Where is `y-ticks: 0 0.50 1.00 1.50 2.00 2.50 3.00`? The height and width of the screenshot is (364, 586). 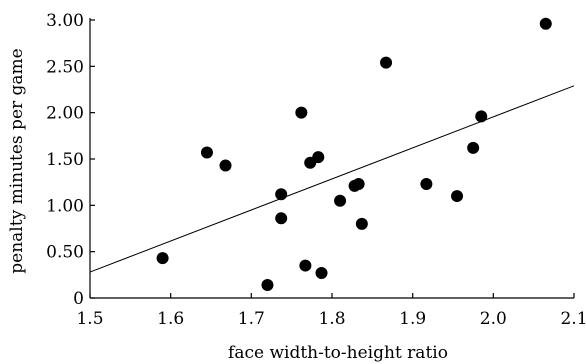 y-ticks: 0 0.50 1.00 1.50 2.00 2.50 3.00 is located at coordinates (70, 160).